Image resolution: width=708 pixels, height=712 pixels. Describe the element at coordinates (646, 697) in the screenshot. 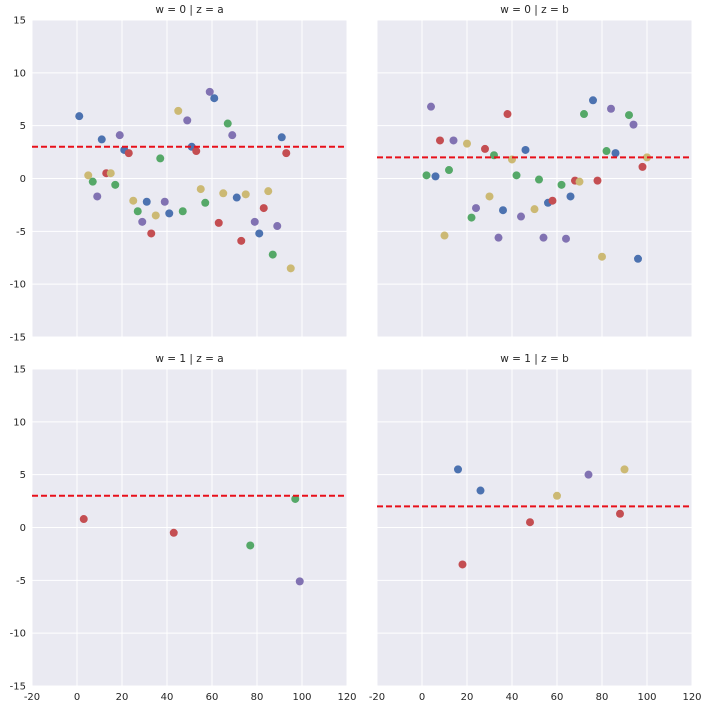

I see `x-tick-label: 100` at that location.